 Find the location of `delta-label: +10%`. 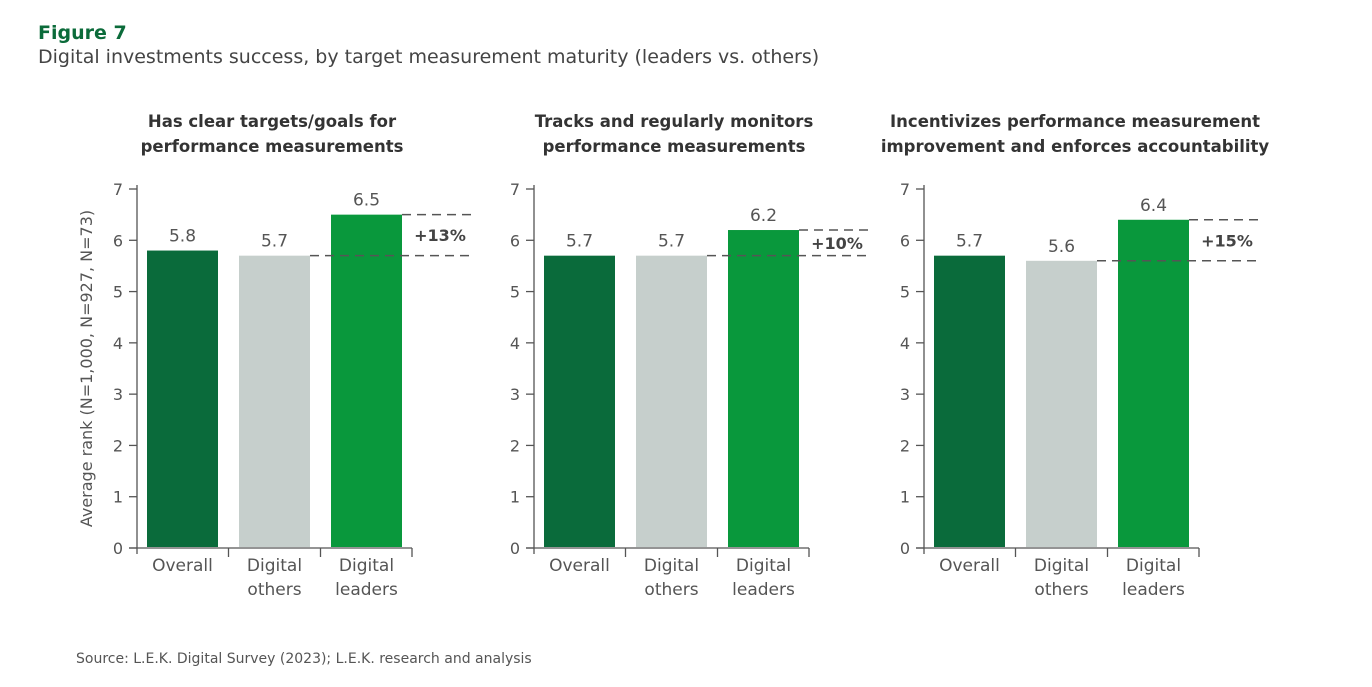

delta-label: +10% is located at coordinates (837, 243).